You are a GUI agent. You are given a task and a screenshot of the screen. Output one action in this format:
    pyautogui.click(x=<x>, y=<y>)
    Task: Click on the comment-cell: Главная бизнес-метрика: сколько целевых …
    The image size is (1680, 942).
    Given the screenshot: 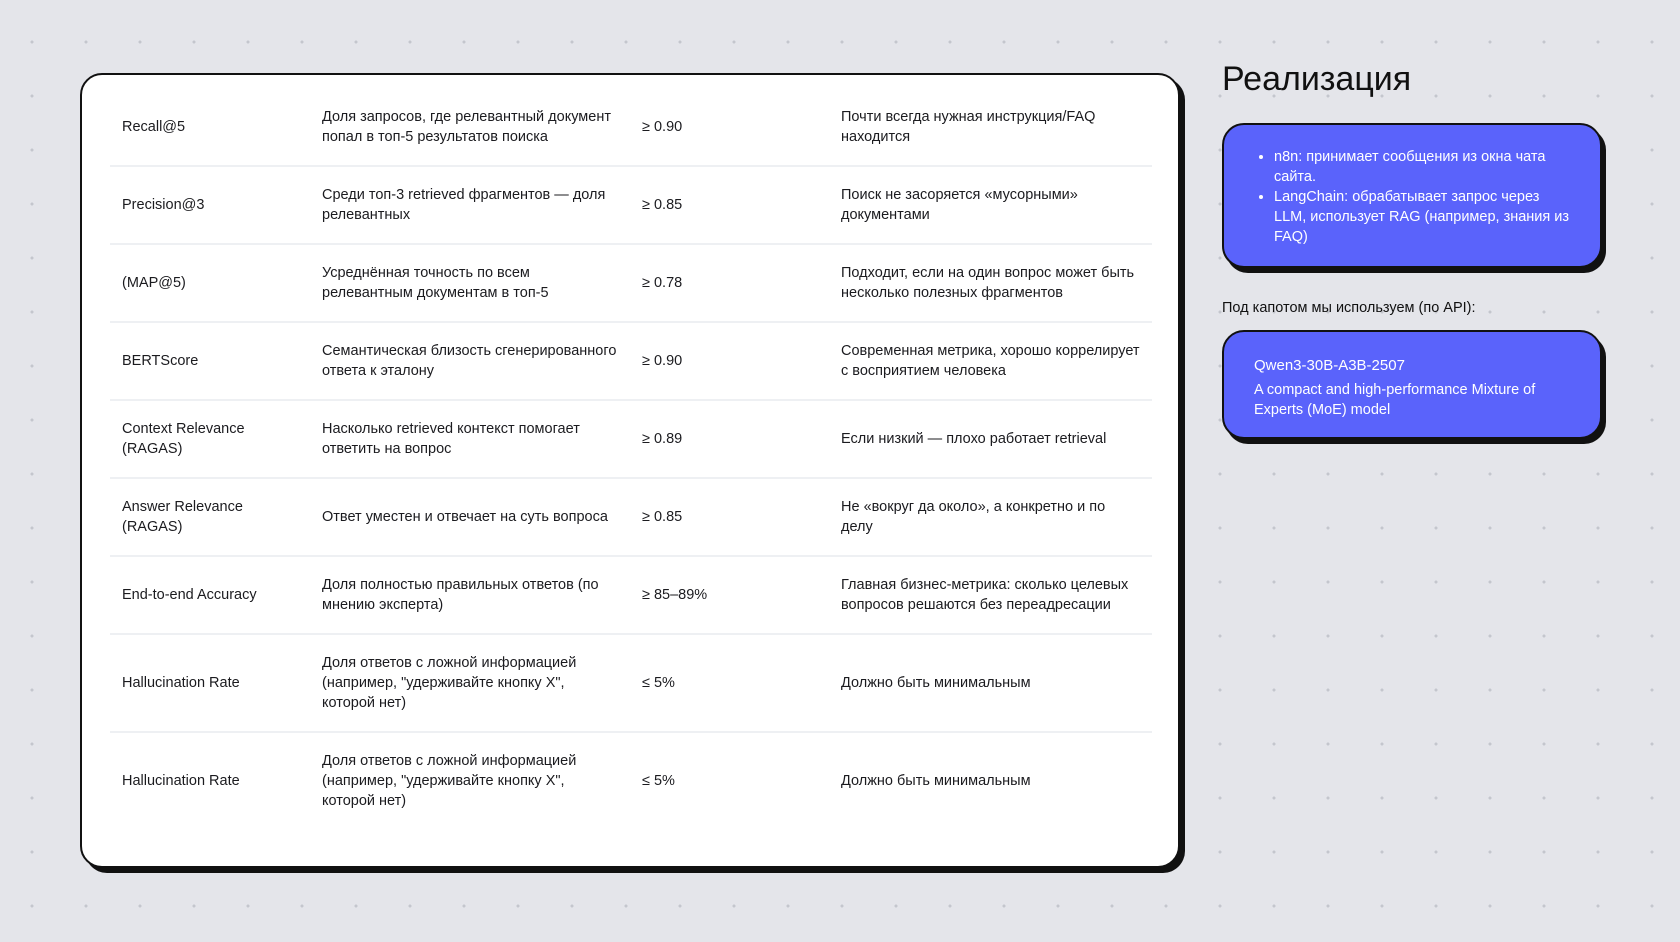 What is the action you would take?
    pyautogui.click(x=990, y=594)
    